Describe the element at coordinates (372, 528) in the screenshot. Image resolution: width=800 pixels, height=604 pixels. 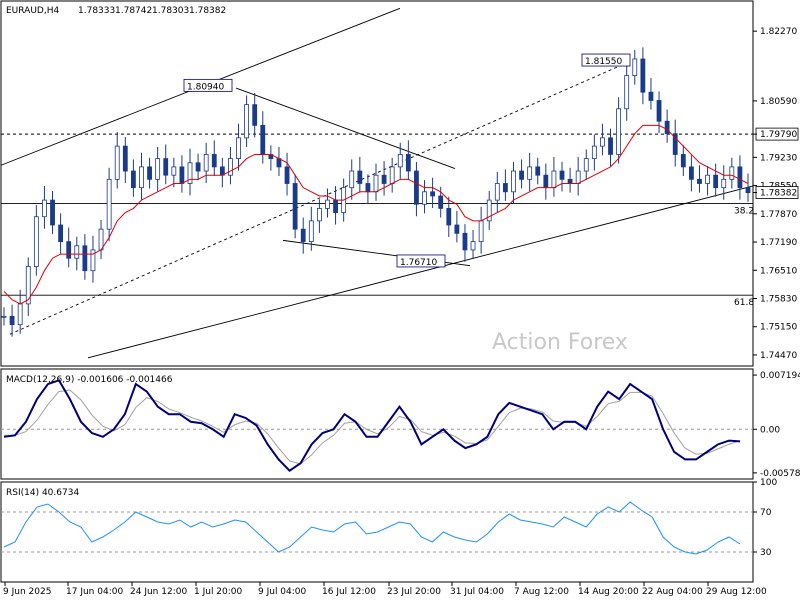
I see `rsi-line` at that location.